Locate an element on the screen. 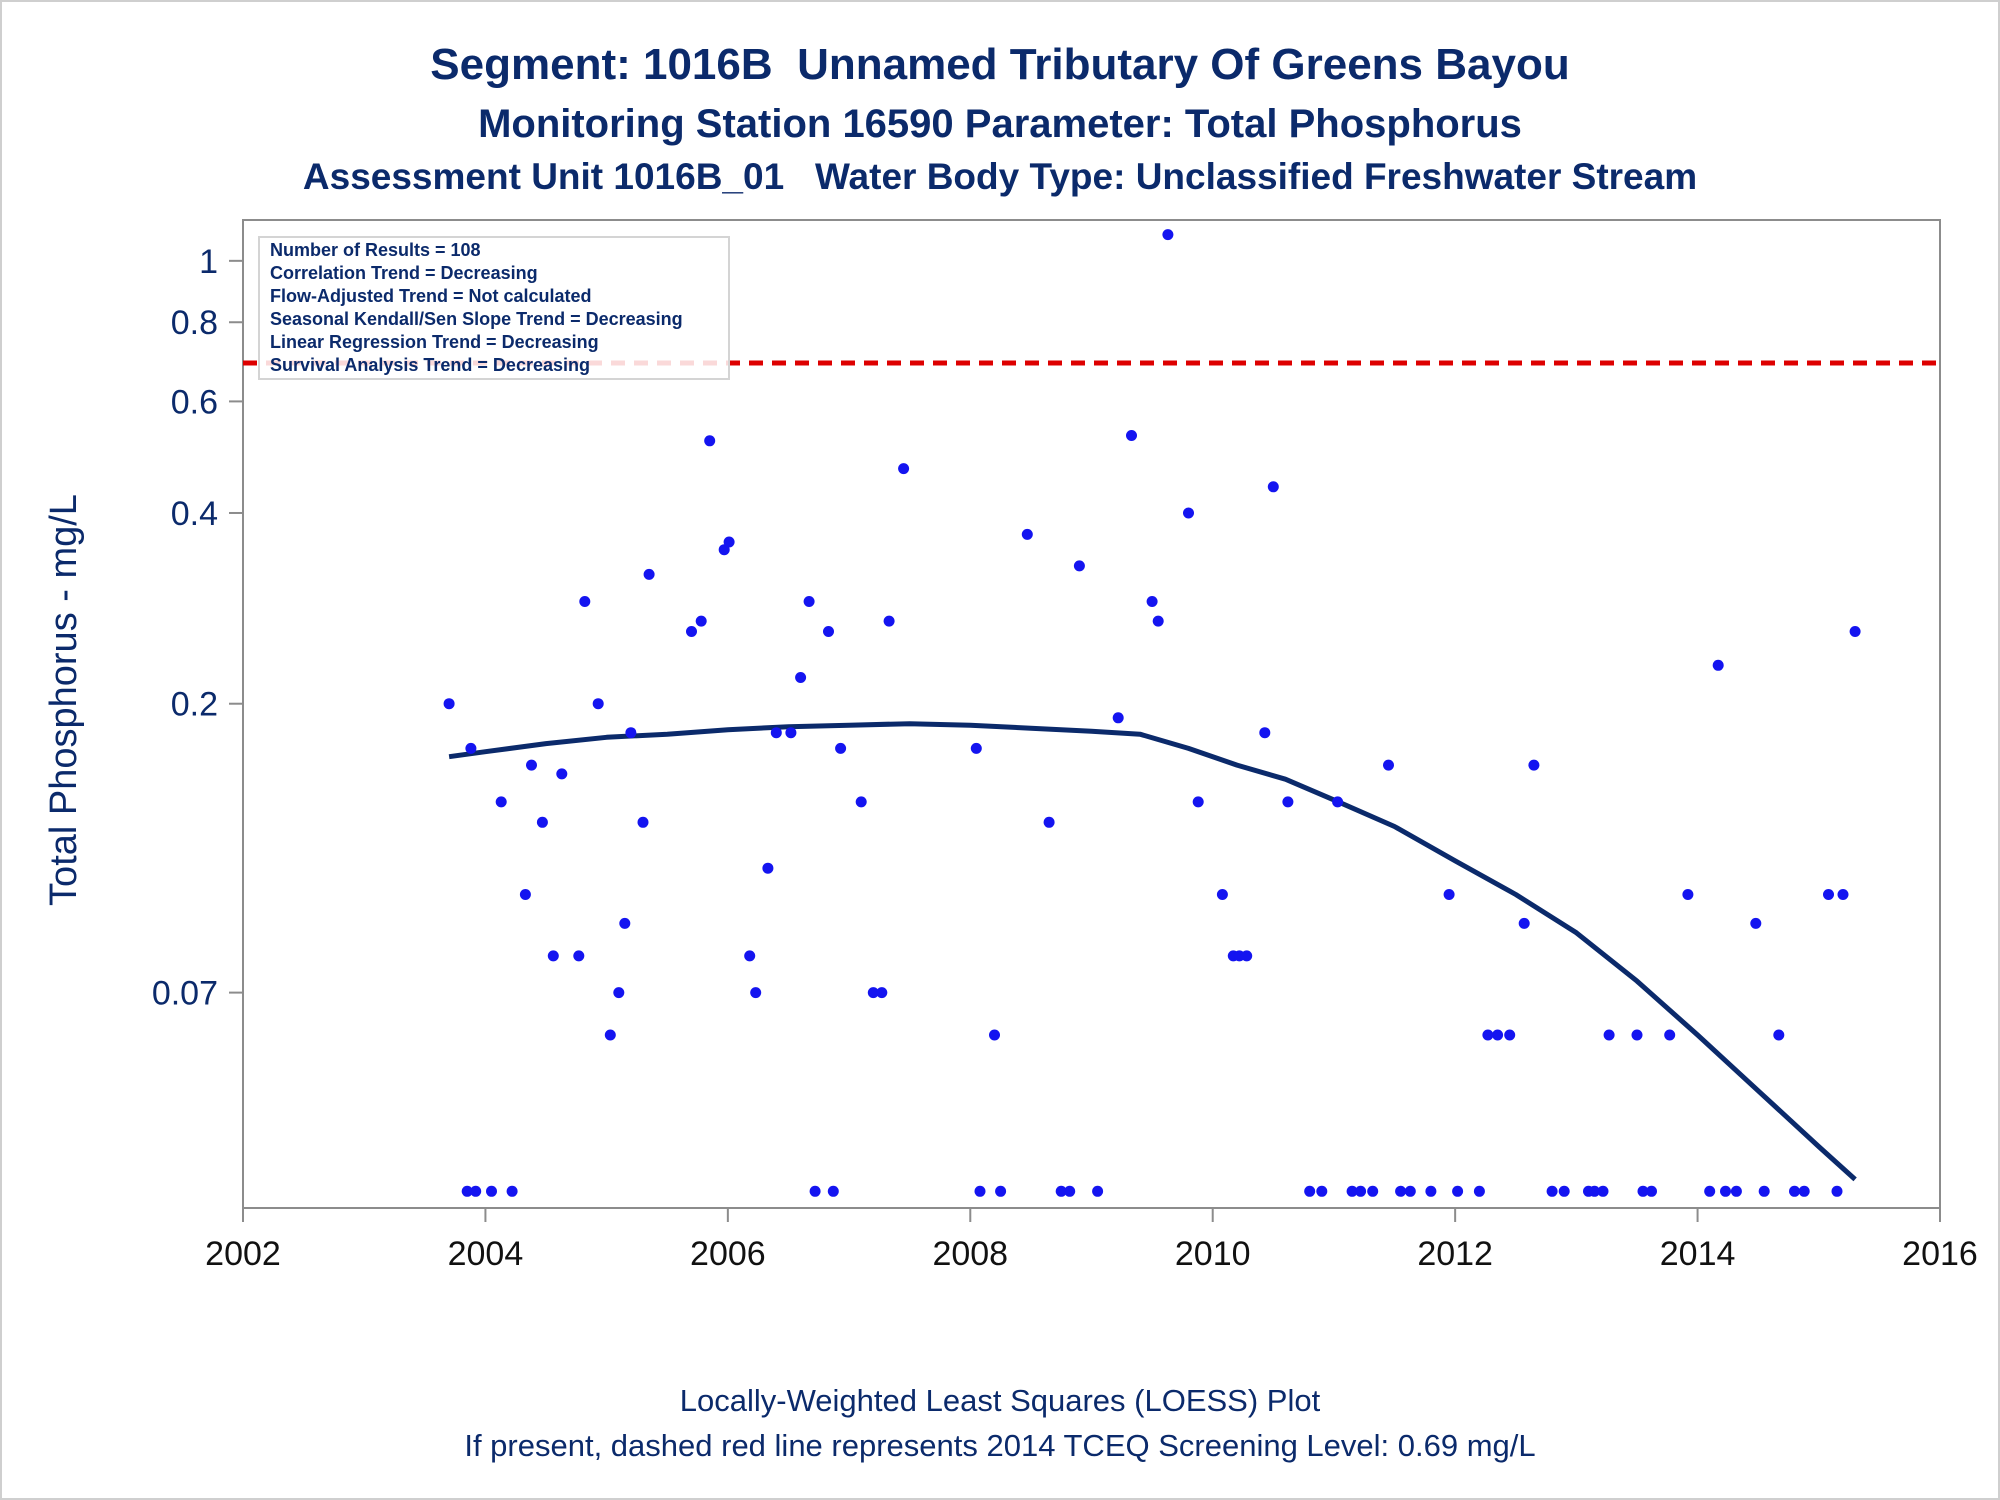  stats-line: Number of Results = 108 is located at coordinates (375, 250).